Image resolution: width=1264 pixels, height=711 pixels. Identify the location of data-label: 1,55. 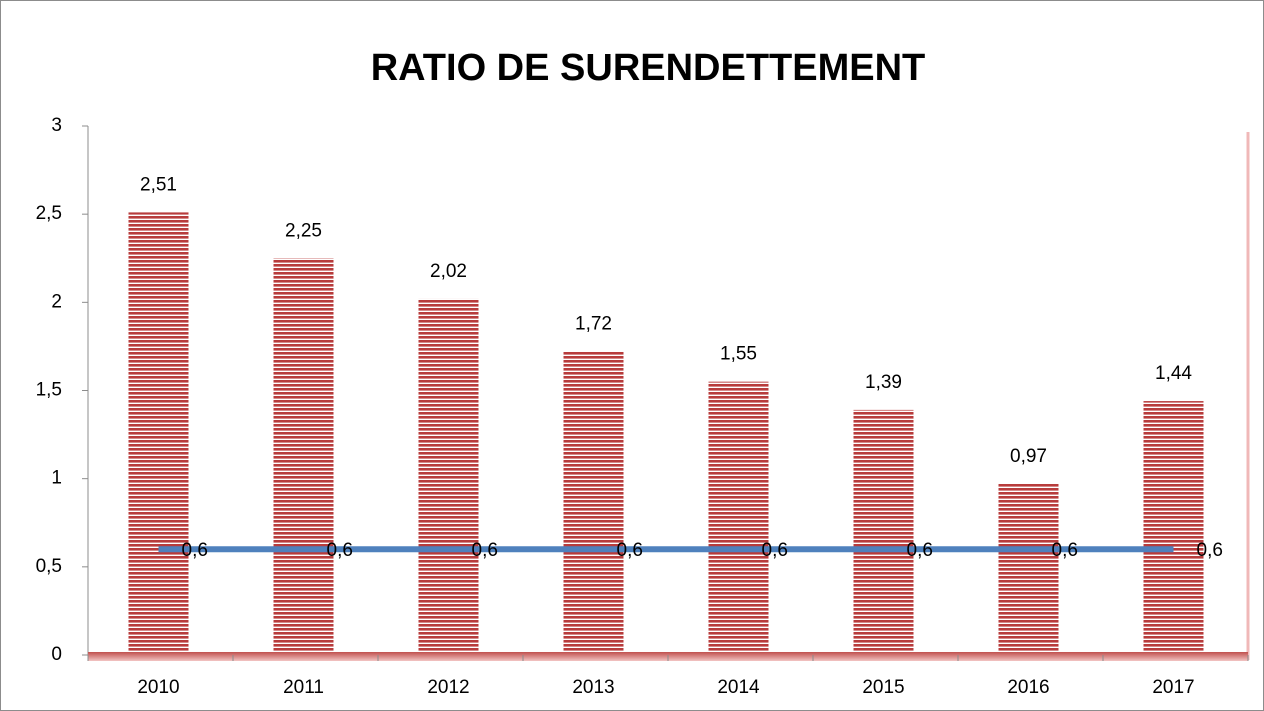
(738, 354).